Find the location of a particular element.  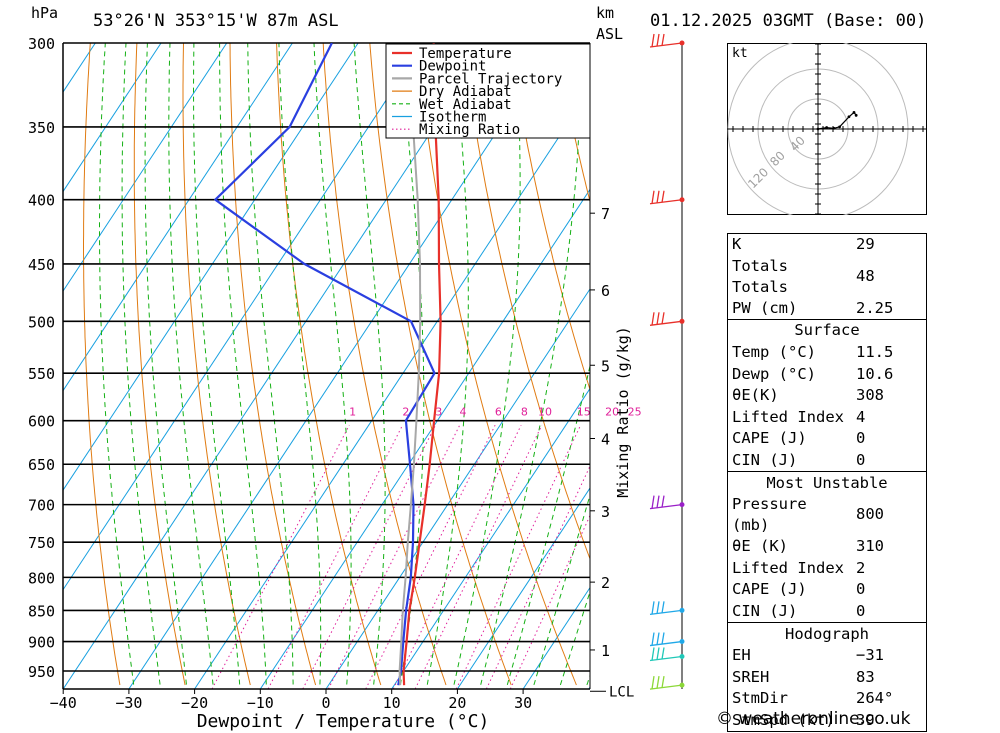

temperature-tick-label: −30 is located at coordinates (128, 703).